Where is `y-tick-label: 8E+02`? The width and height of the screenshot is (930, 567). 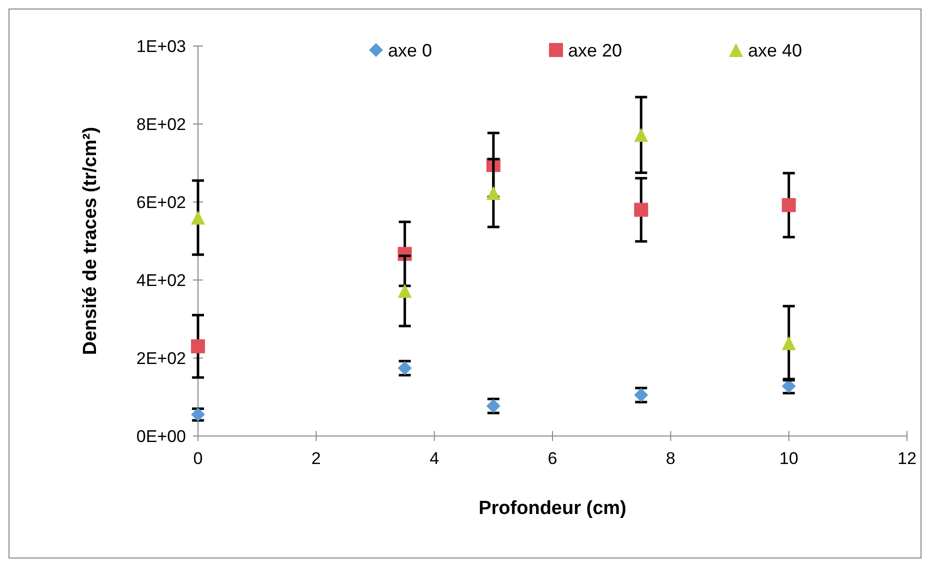 y-tick-label: 8E+02 is located at coordinates (161, 124).